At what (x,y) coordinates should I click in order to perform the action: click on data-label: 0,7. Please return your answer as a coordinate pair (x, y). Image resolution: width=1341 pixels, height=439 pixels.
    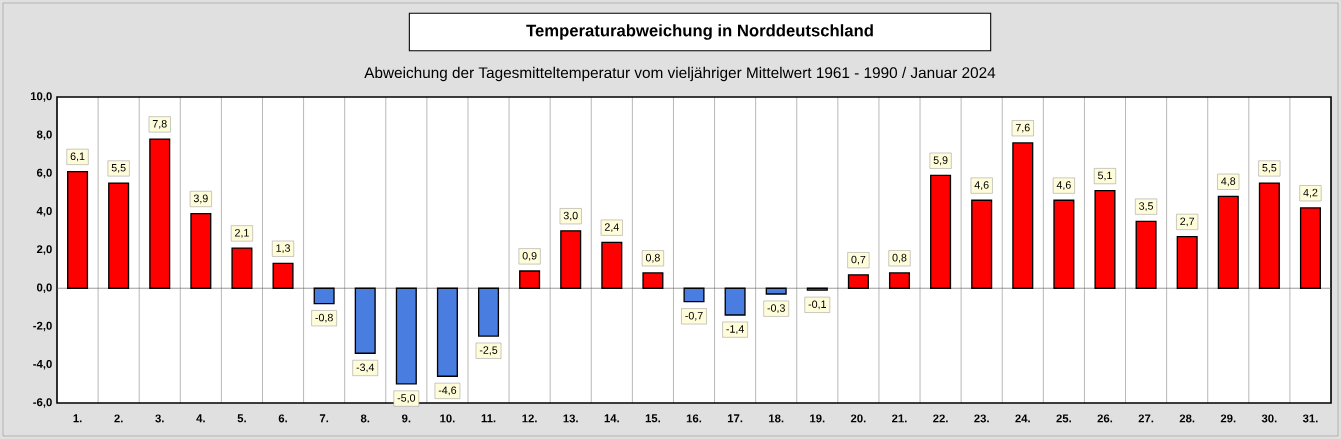
    Looking at the image, I should click on (858, 260).